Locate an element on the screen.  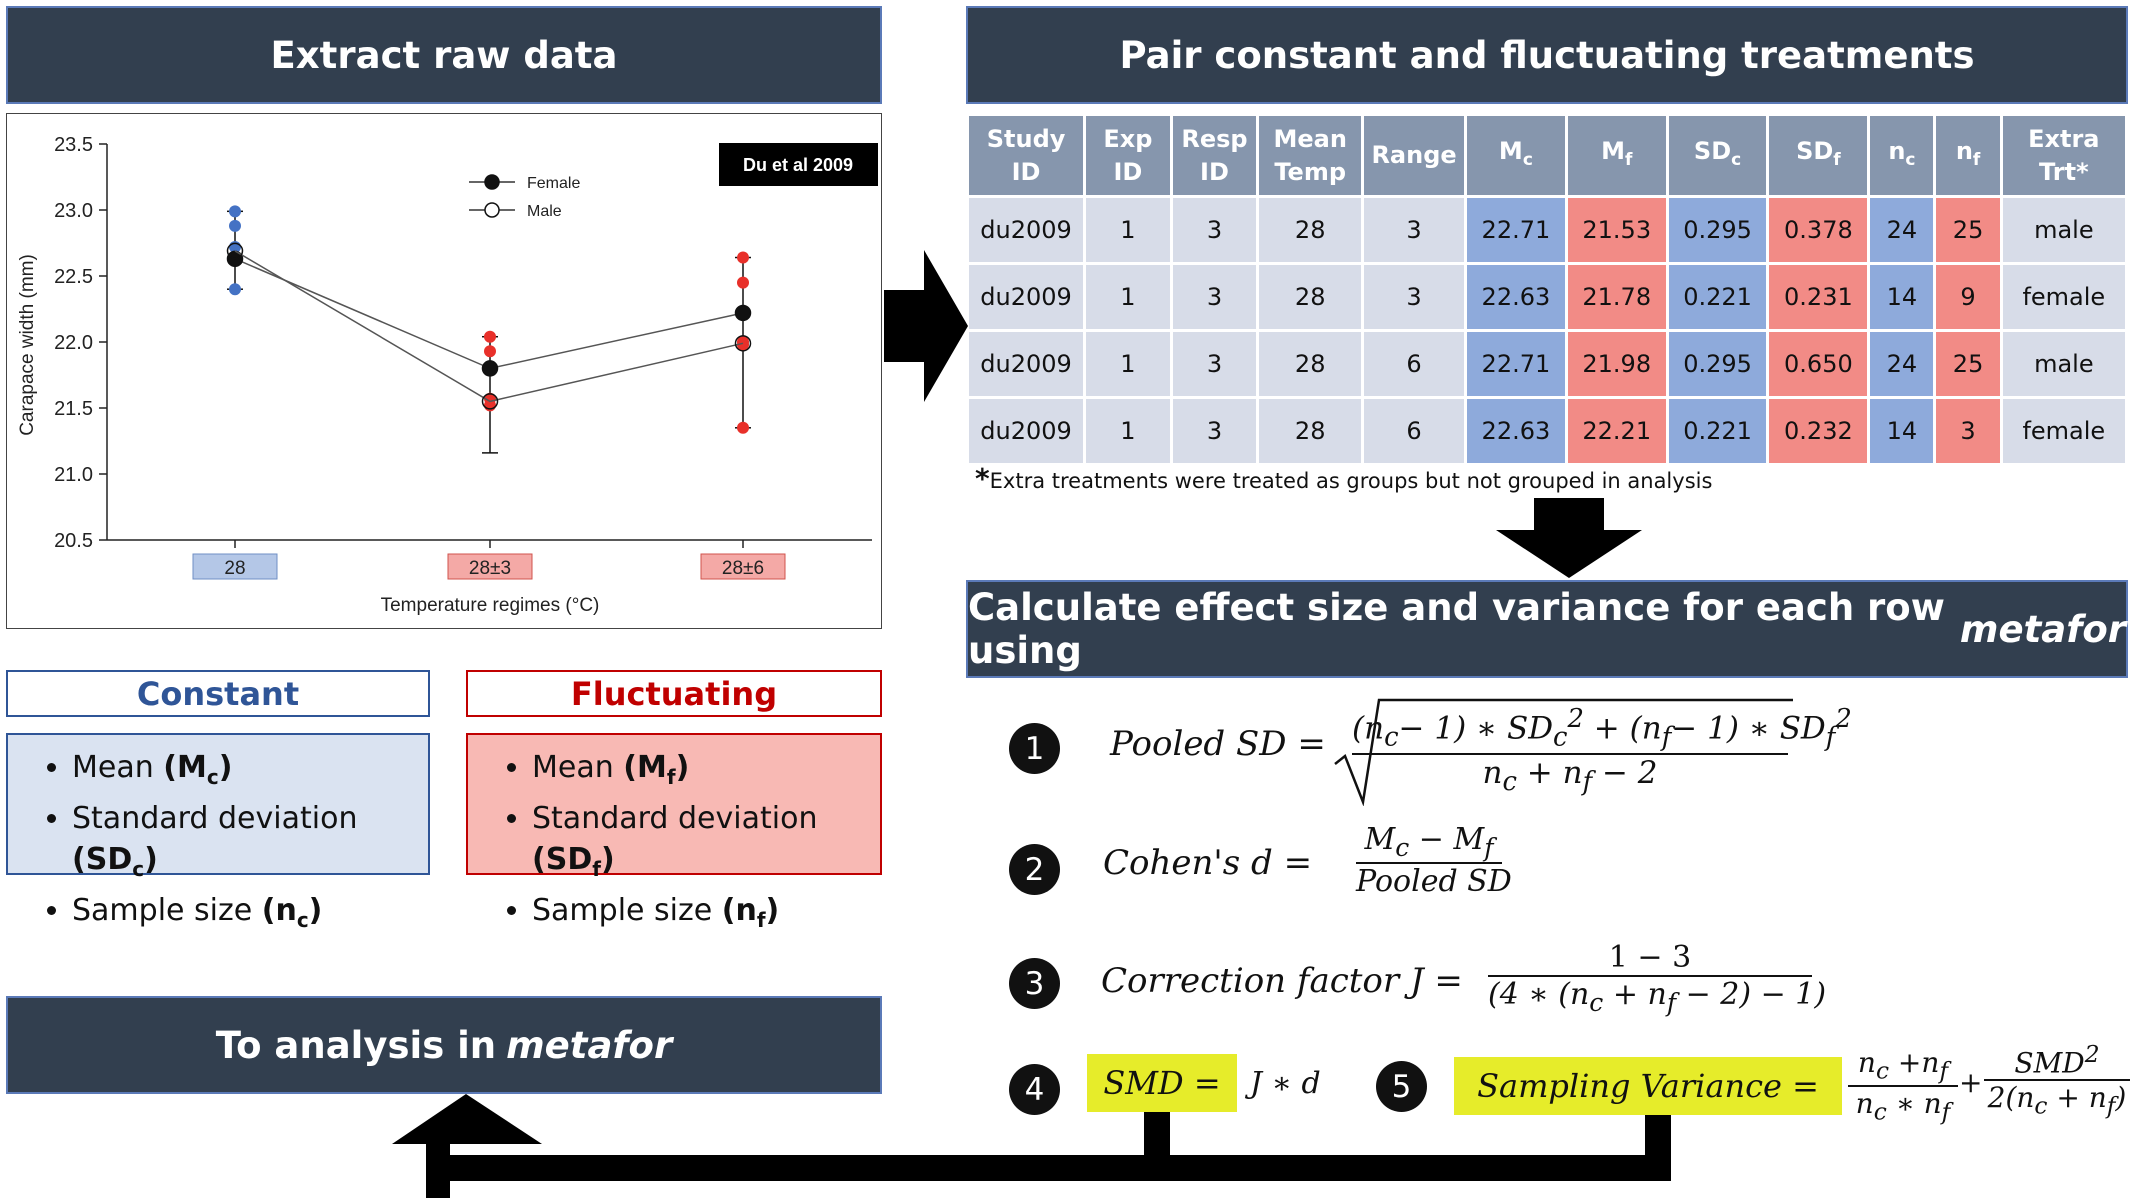
table-row: du2009 1 3 28 6 22.71 21.98 0.295 0.650 24 25 male is located at coordinates (1547, 364).